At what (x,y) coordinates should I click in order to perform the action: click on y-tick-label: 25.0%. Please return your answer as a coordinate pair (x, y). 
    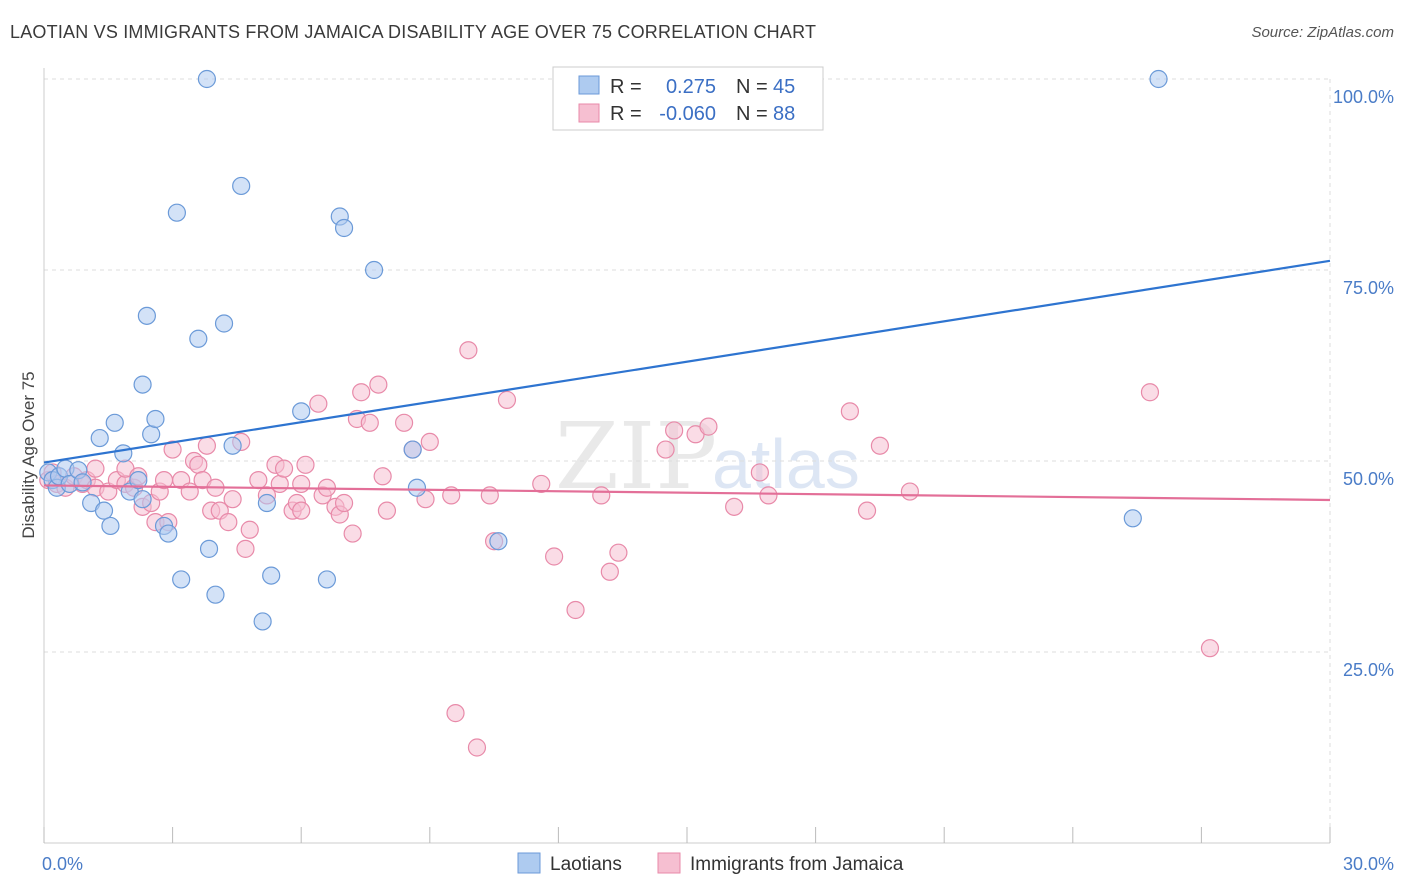
    Looking at the image, I should click on (1368, 670).